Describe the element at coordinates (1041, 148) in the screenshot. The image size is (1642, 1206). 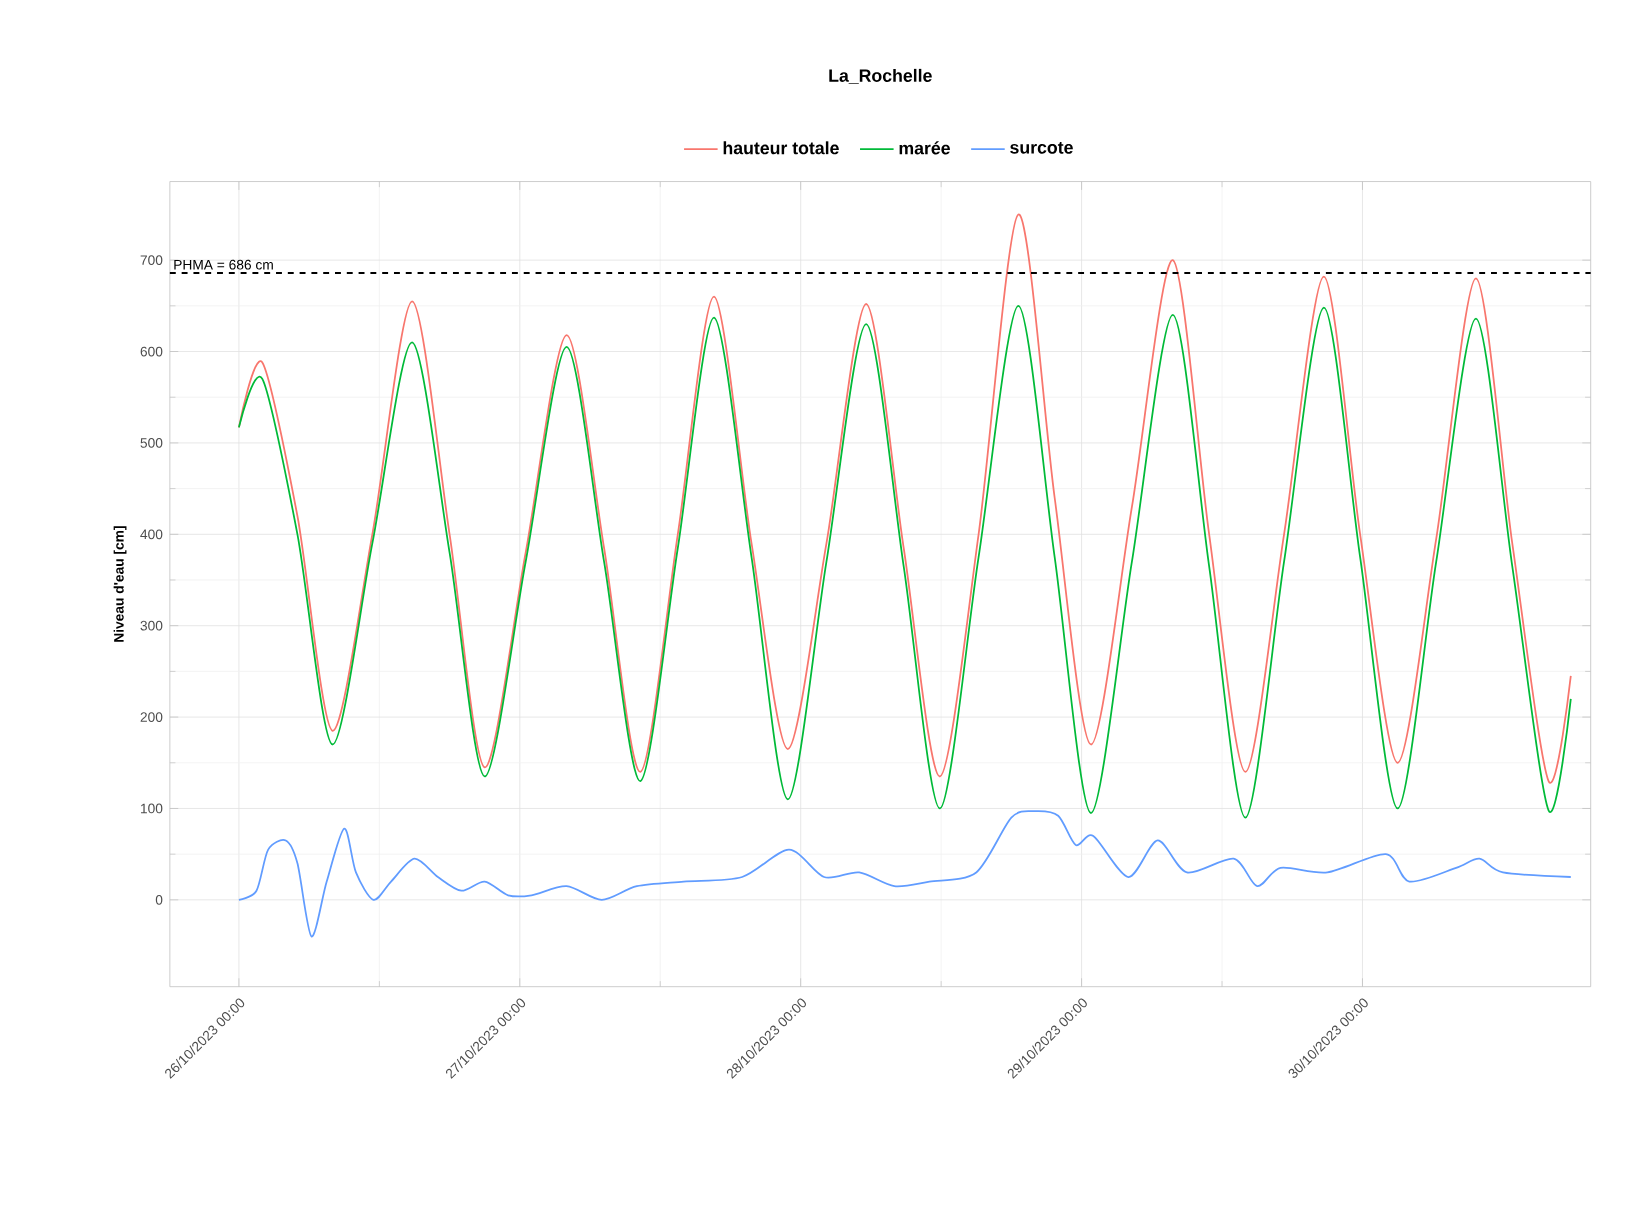
I see `legend-label: surcote` at that location.